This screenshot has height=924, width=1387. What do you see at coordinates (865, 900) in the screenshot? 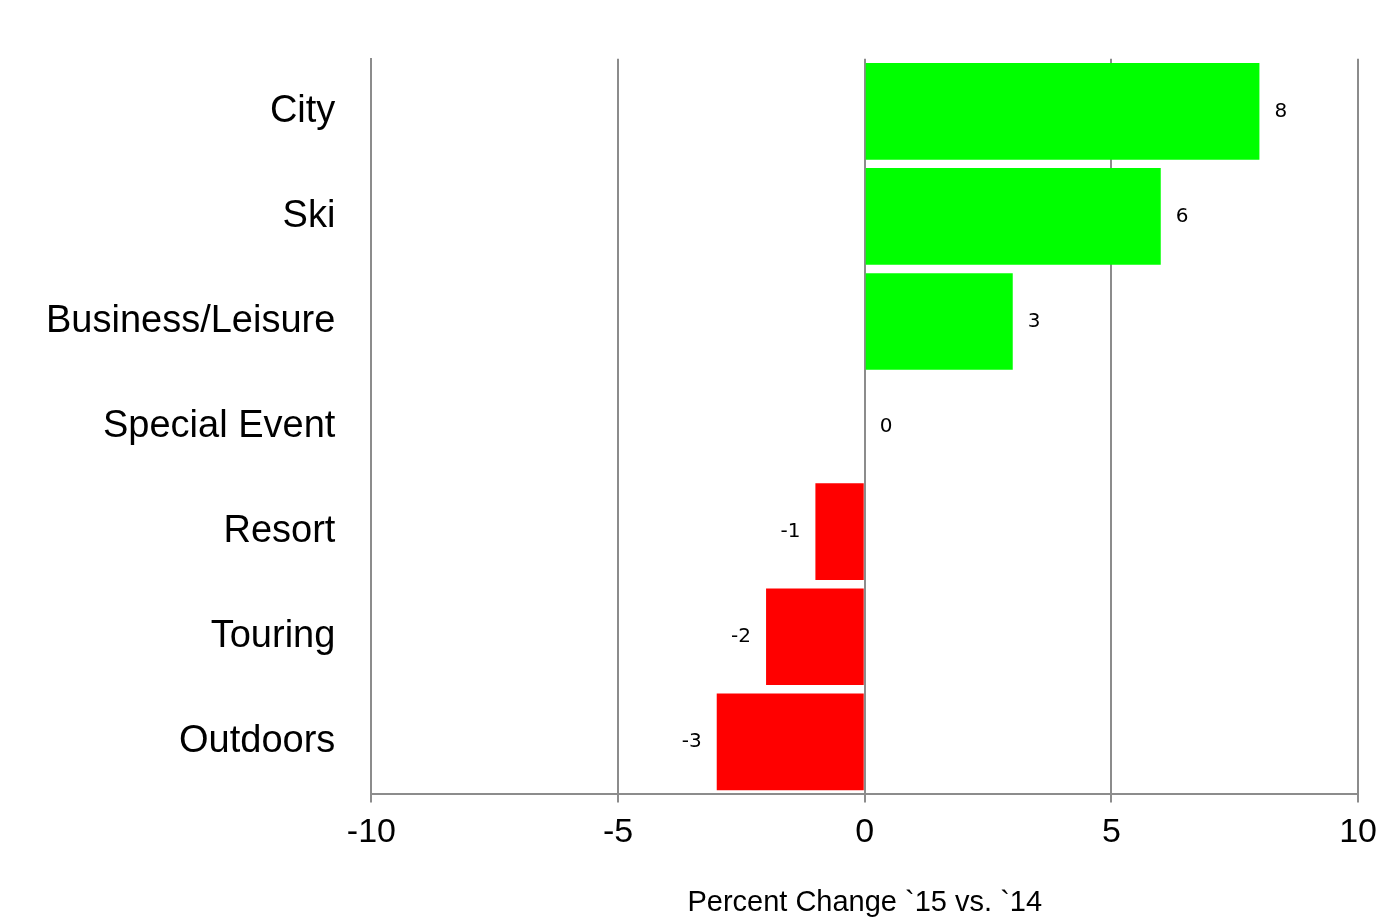
I see `x-axis-title: Percent Change `15 vs. `14` at bounding box center [865, 900].